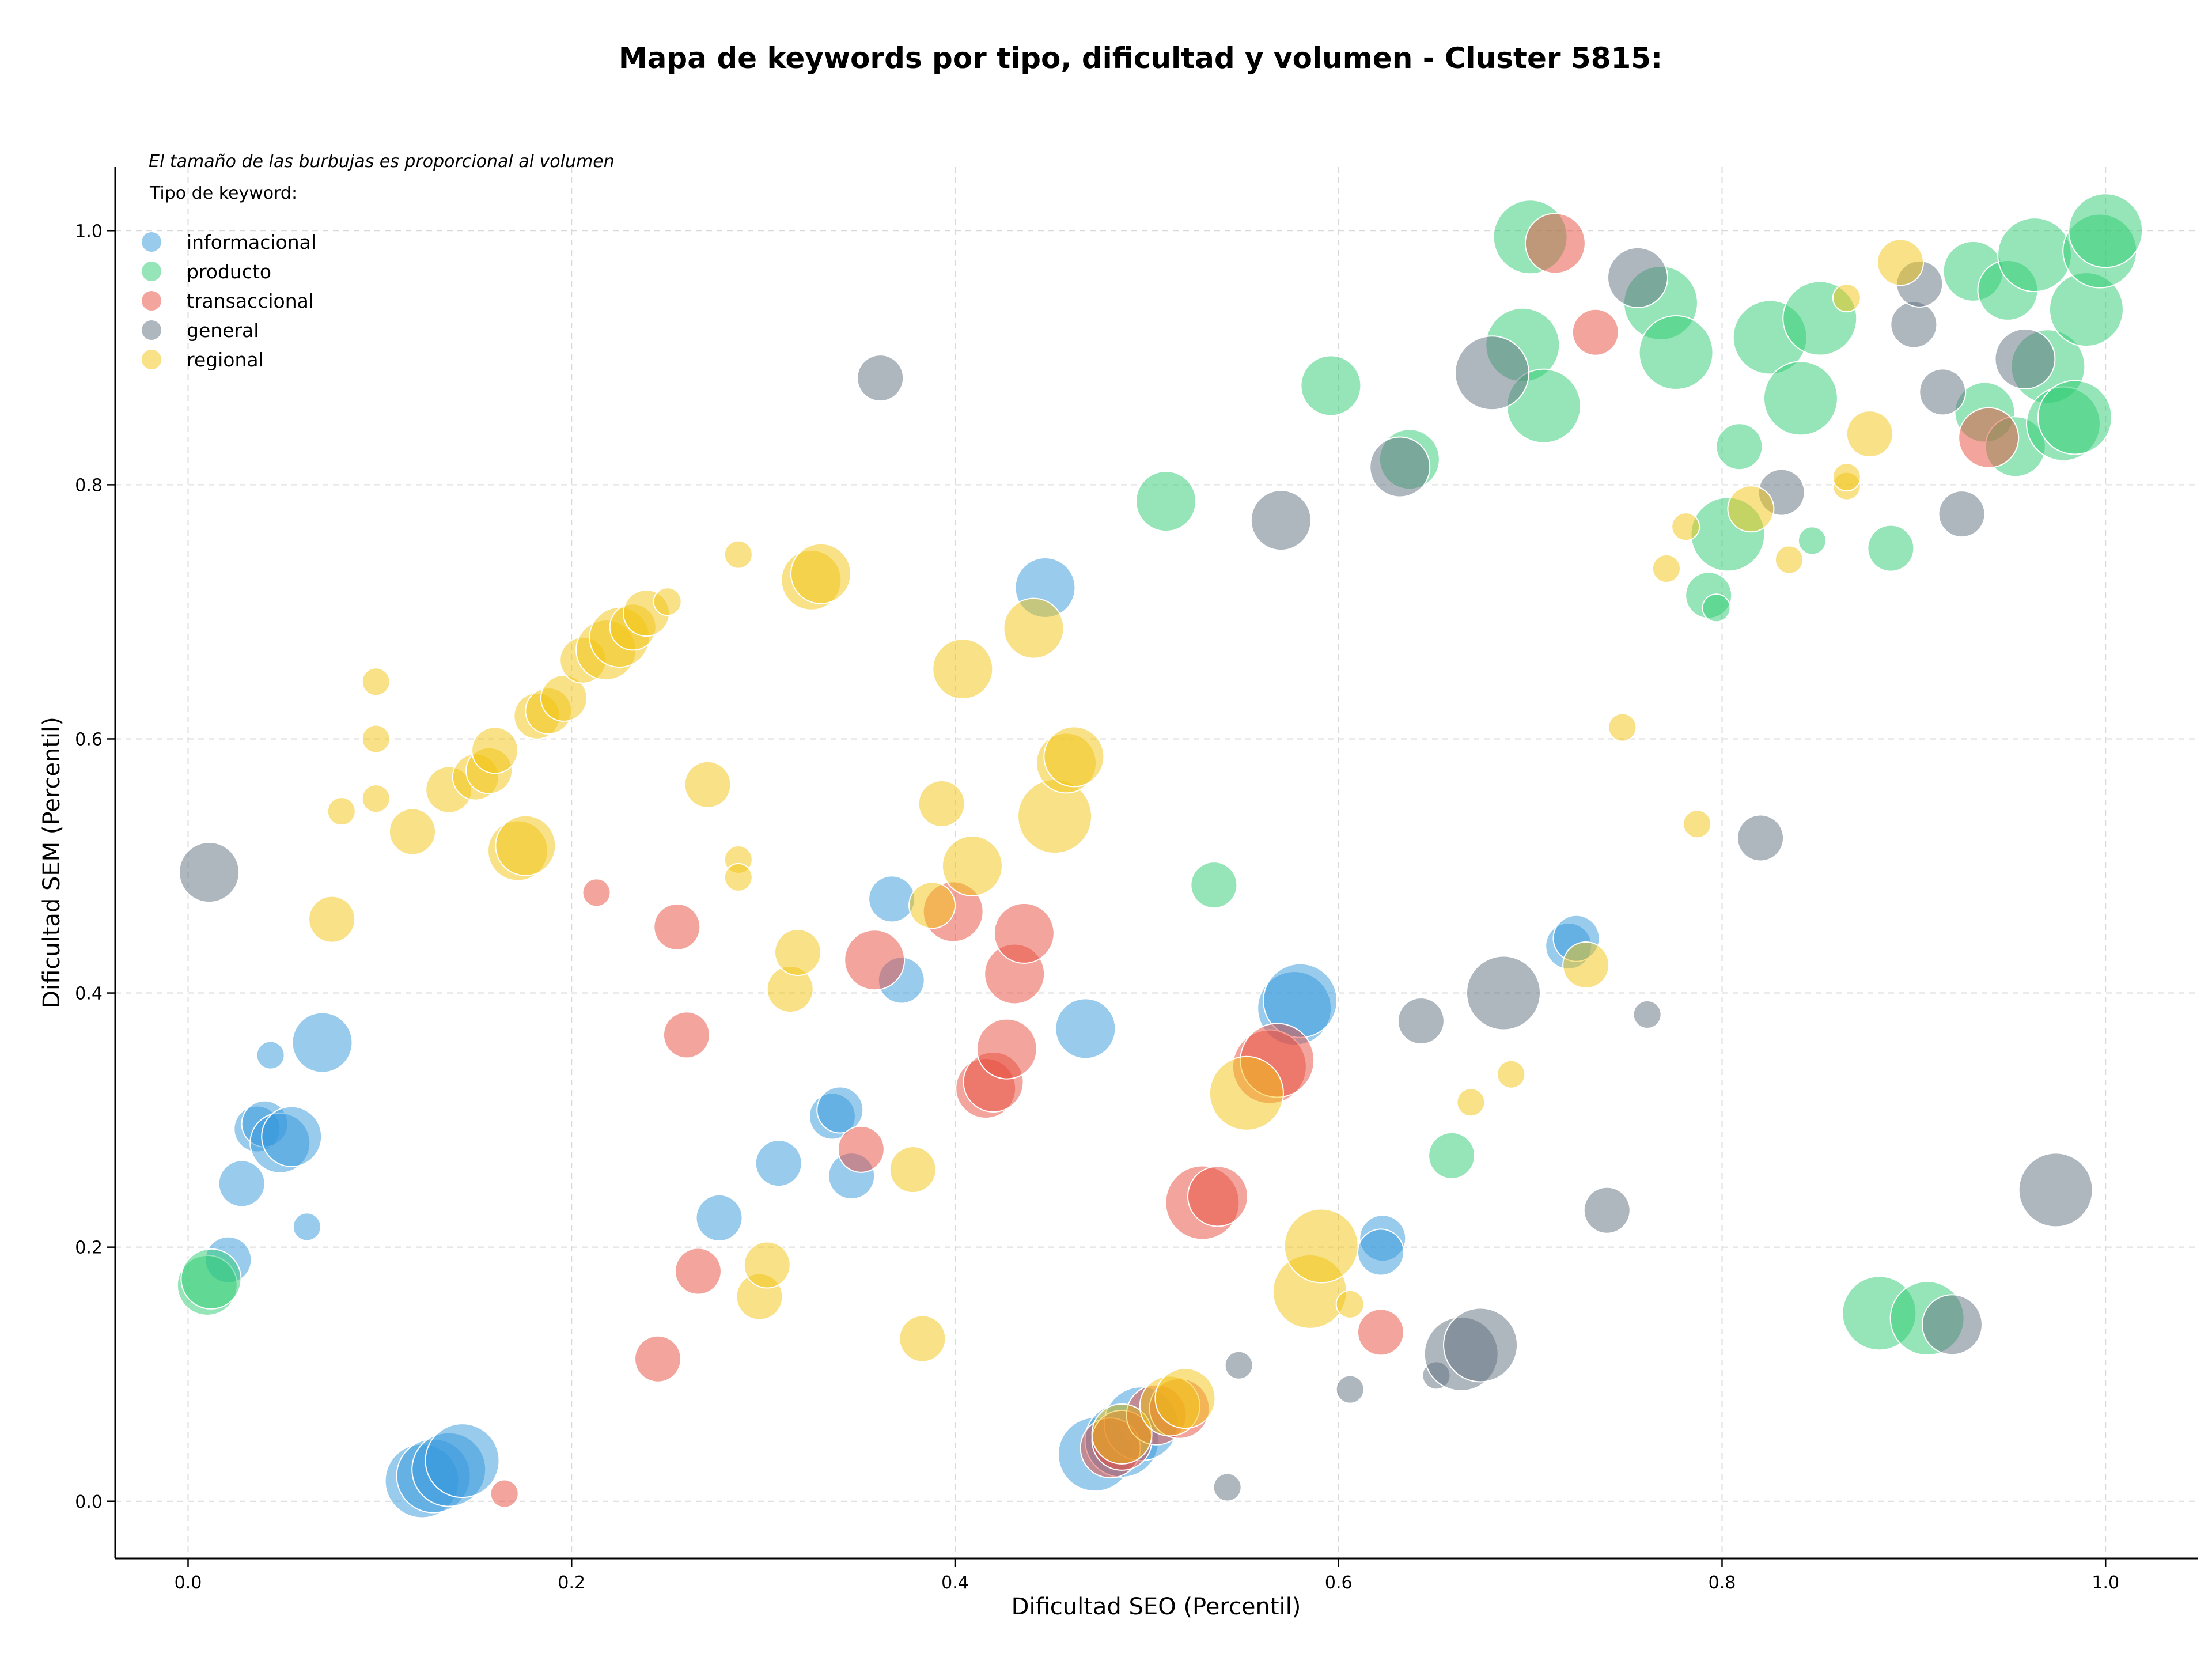 The width and height of the screenshot is (2212, 1661). I want to click on y-tick-label: 0.0, so click(89, 1502).